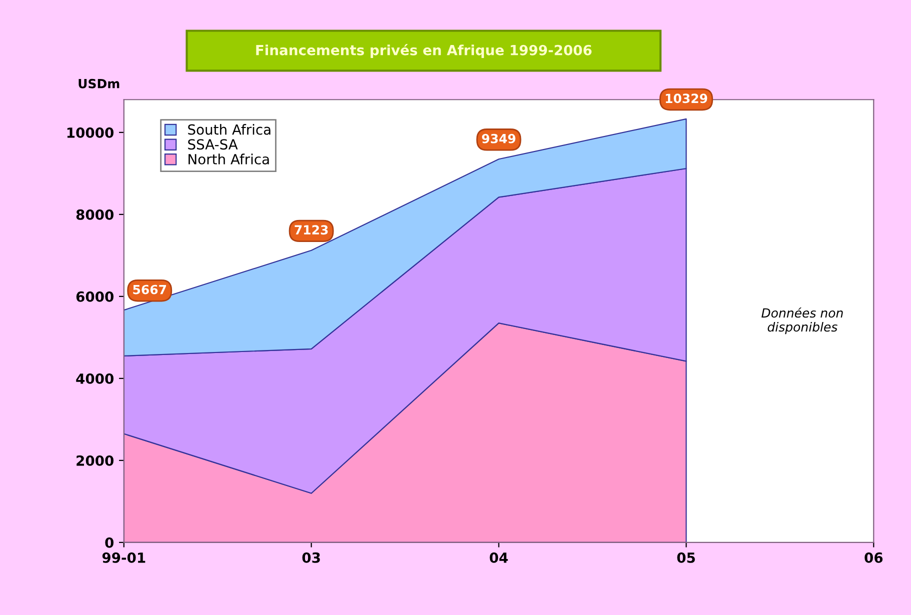 This screenshot has height=615, width=911. What do you see at coordinates (109, 542) in the screenshot?
I see `y-tick-label: 0` at bounding box center [109, 542].